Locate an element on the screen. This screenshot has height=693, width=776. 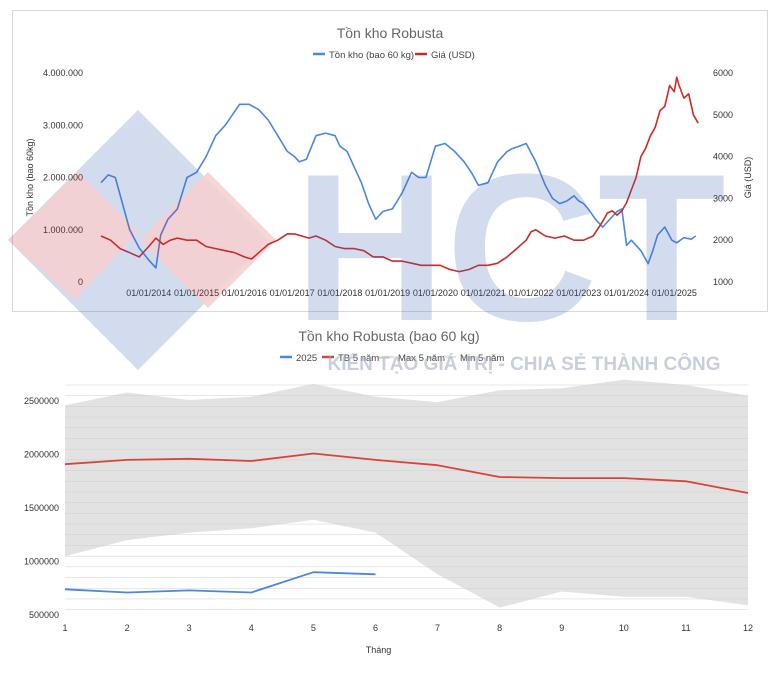
chart2-legend-label: 2025 is located at coordinates (306, 358).